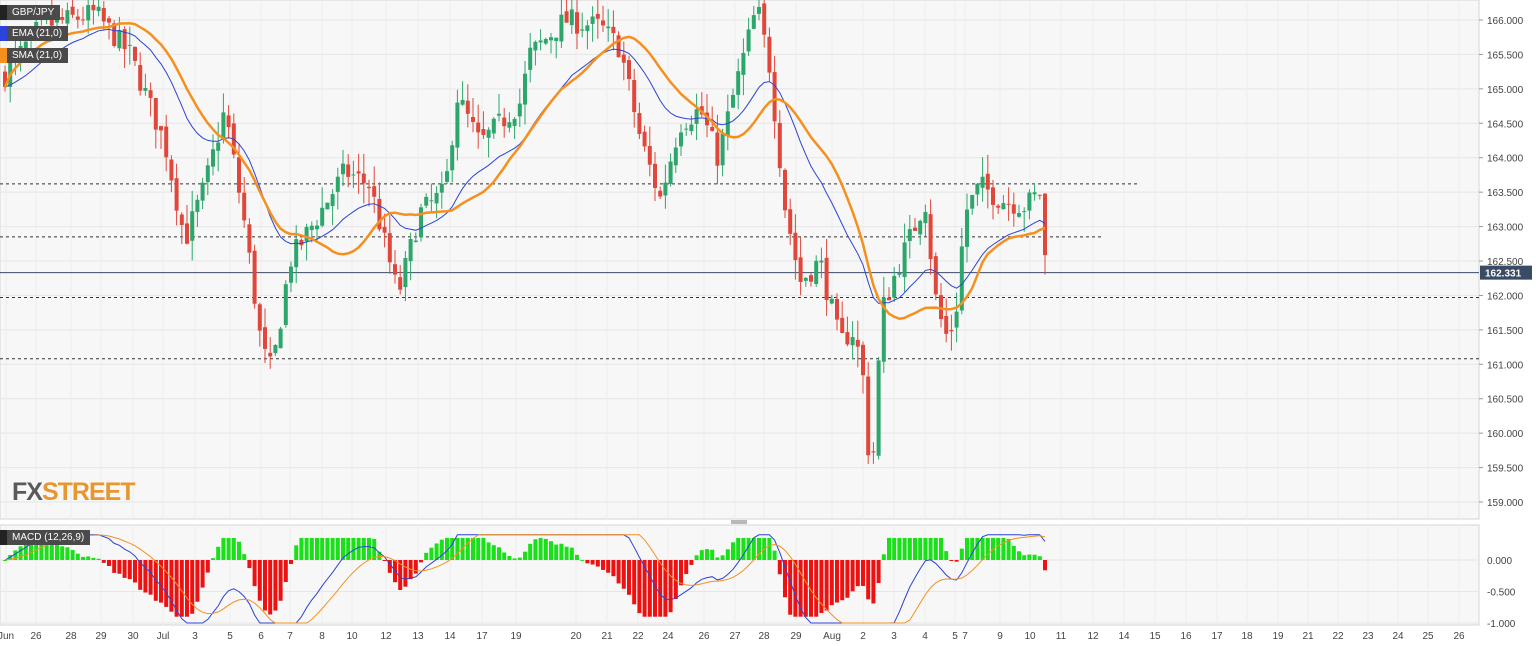 The width and height of the screenshot is (1536, 646). Describe the element at coordinates (1278, 636) in the screenshot. I see `date-tick-label: 19` at that location.